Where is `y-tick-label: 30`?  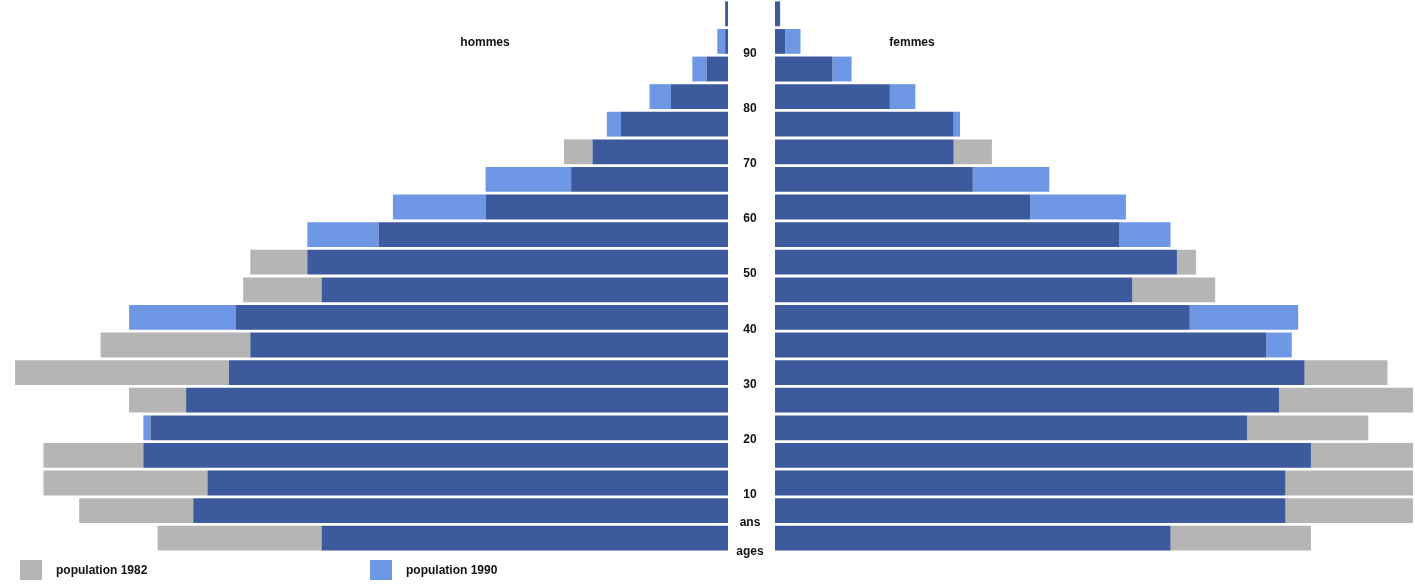 y-tick-label: 30 is located at coordinates (750, 383).